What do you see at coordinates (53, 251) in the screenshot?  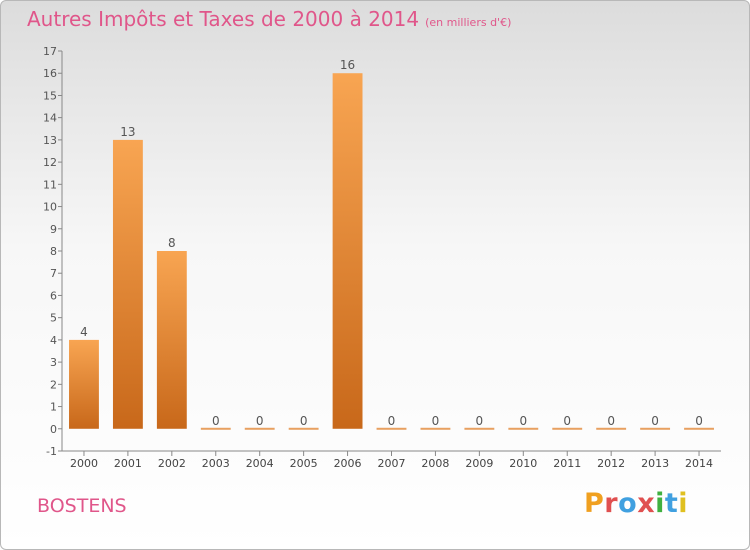 I see `y-tick-label: 8` at bounding box center [53, 251].